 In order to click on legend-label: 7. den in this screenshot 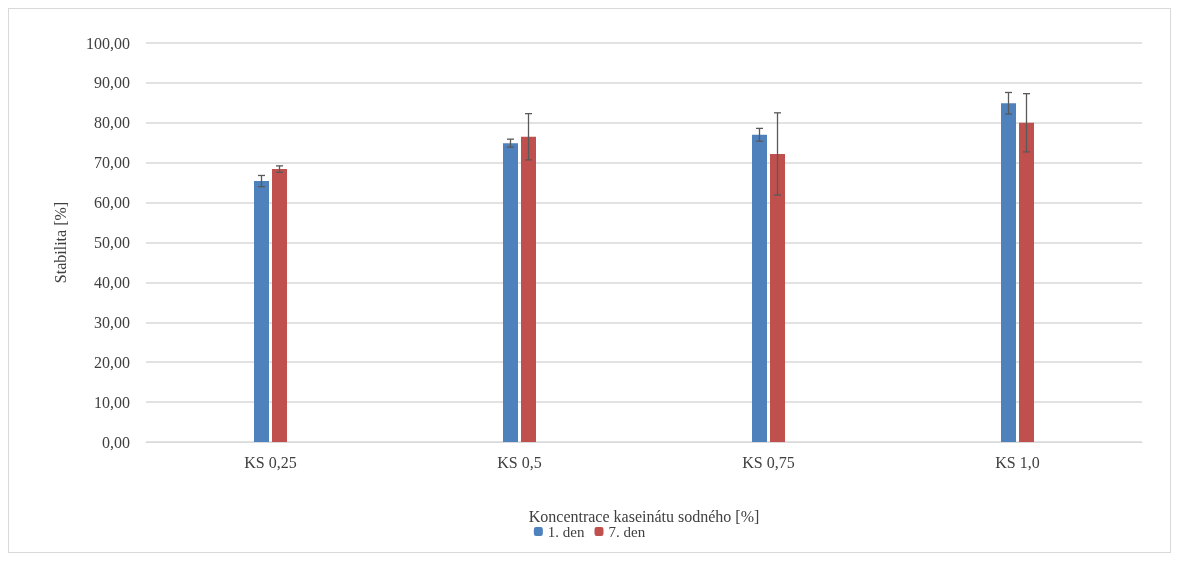, I will do `click(627, 531)`.